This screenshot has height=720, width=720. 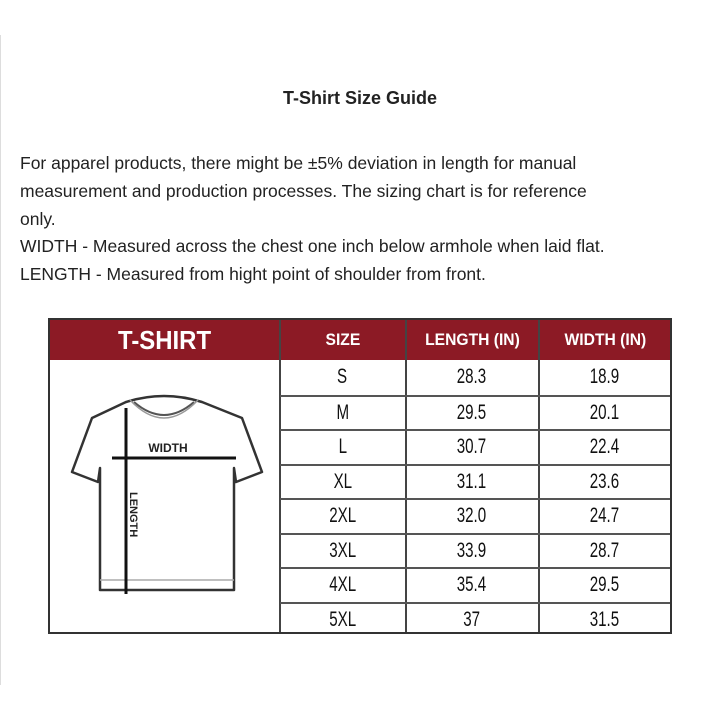 I want to click on tshirt-outline-icon, so click(x=167, y=493).